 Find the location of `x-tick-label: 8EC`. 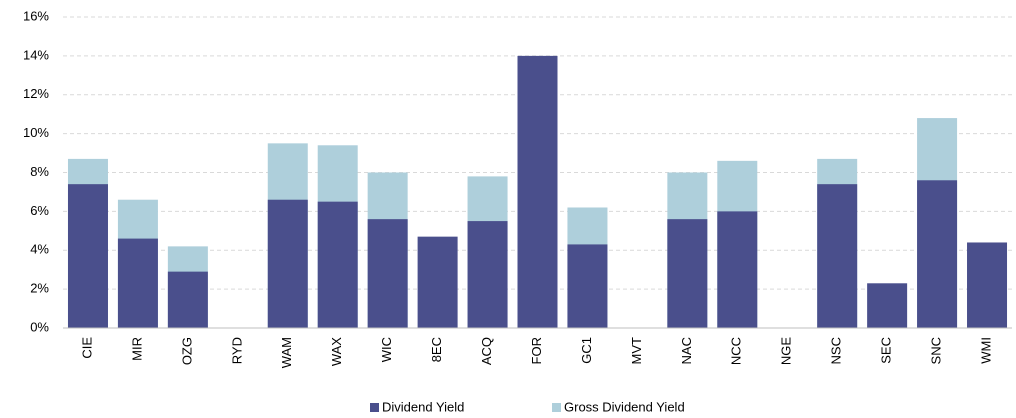

x-tick-label: 8EC is located at coordinates (436, 349).